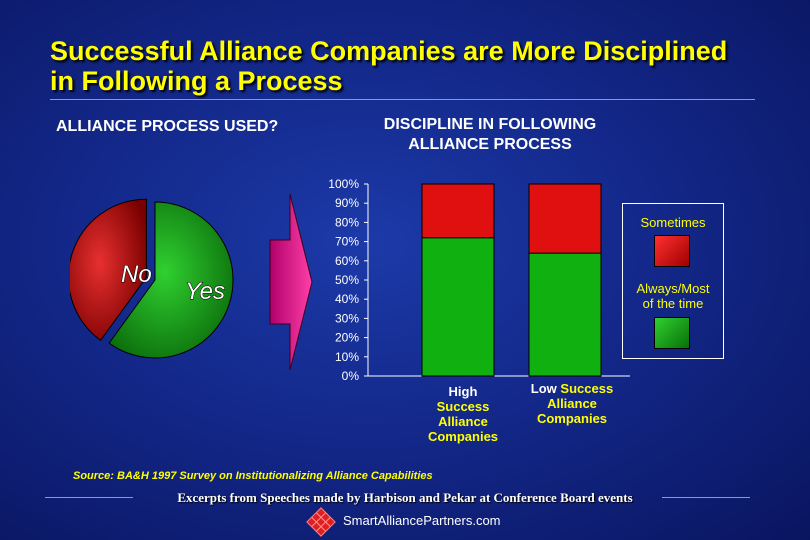 The width and height of the screenshot is (810, 540). Describe the element at coordinates (343, 184) in the screenshot. I see `y-tick-label: 100%` at that location.